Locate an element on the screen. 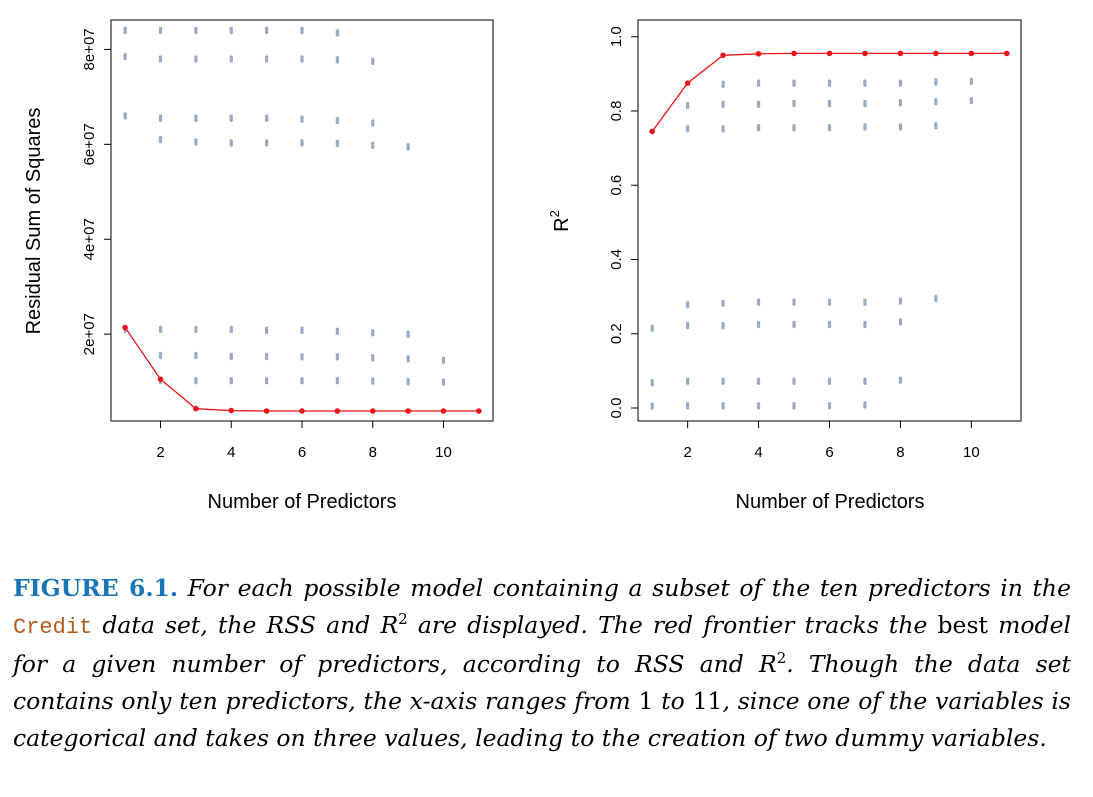 This screenshot has height=797, width=1093. rss-y-tick-label-0: 2e+07 is located at coordinates (89, 334).